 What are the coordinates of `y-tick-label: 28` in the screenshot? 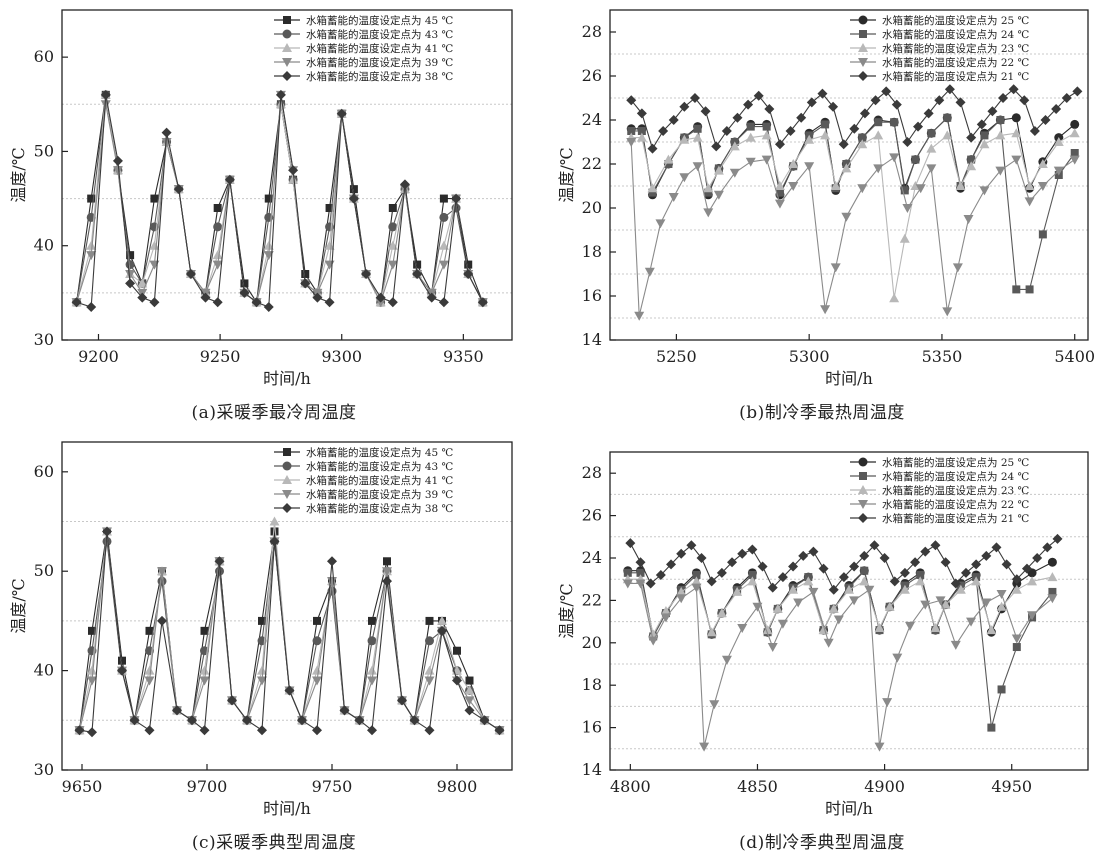 It's located at (592, 472).